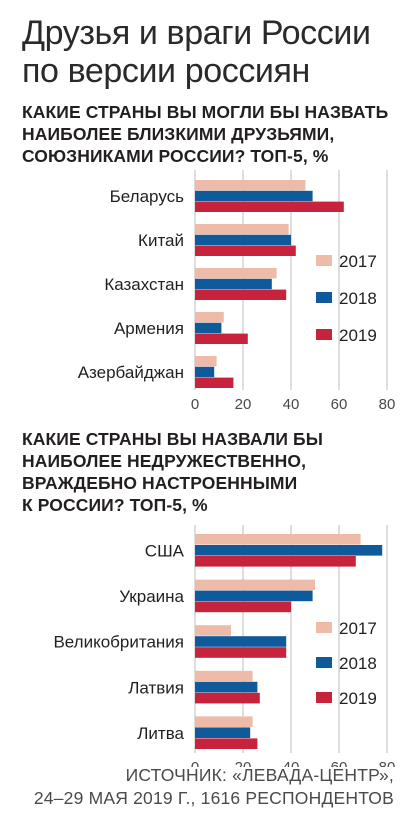 This screenshot has height=828, width=412. Describe the element at coordinates (149, 328) in the screenshot. I see `category-label: Армения` at that location.